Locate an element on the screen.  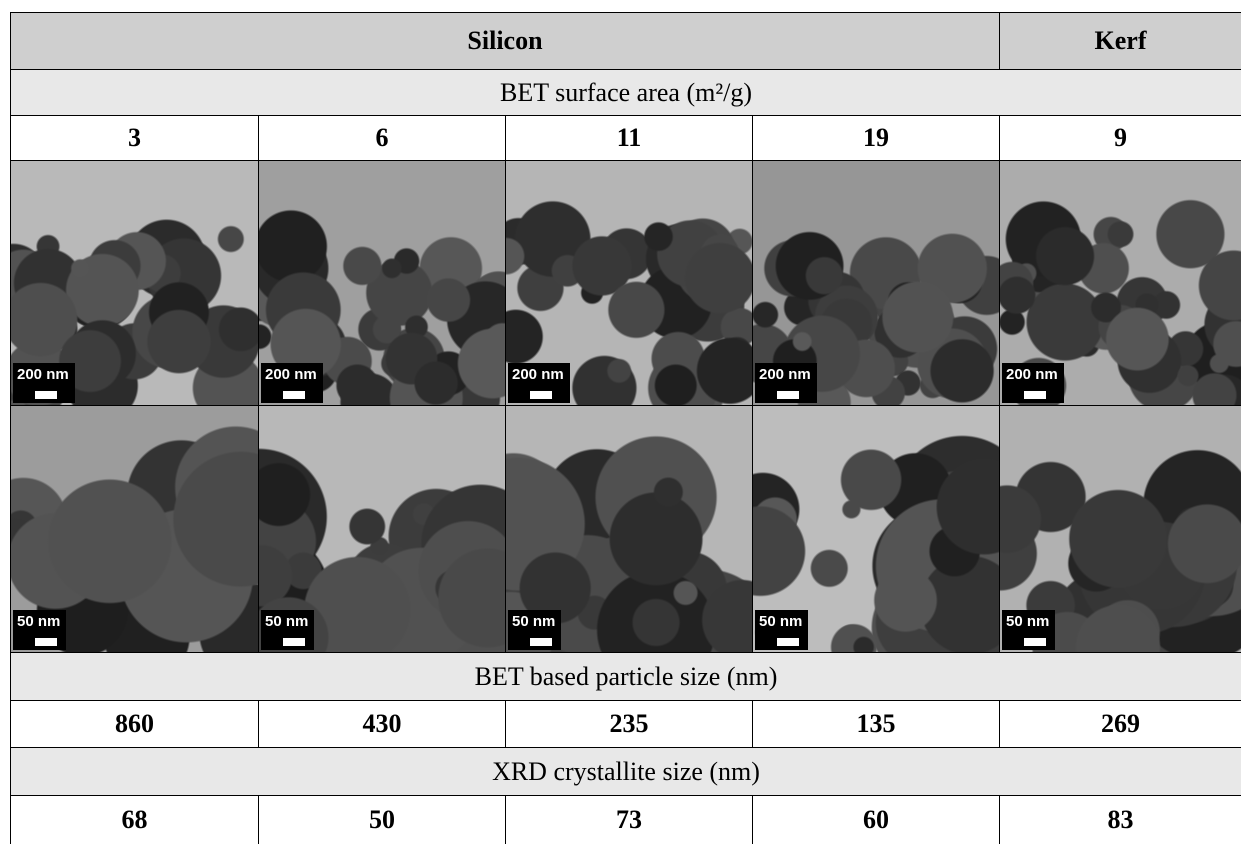
section-title: BET surface area (m²/g) is located at coordinates (625, 92).